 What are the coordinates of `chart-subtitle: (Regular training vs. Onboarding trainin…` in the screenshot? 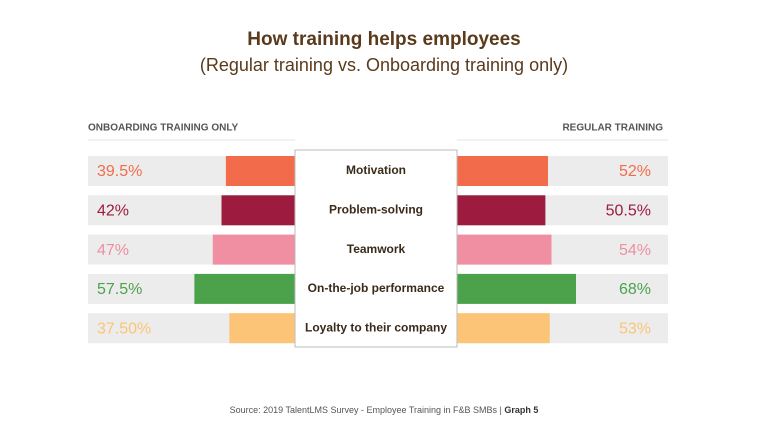 It's located at (384, 65).